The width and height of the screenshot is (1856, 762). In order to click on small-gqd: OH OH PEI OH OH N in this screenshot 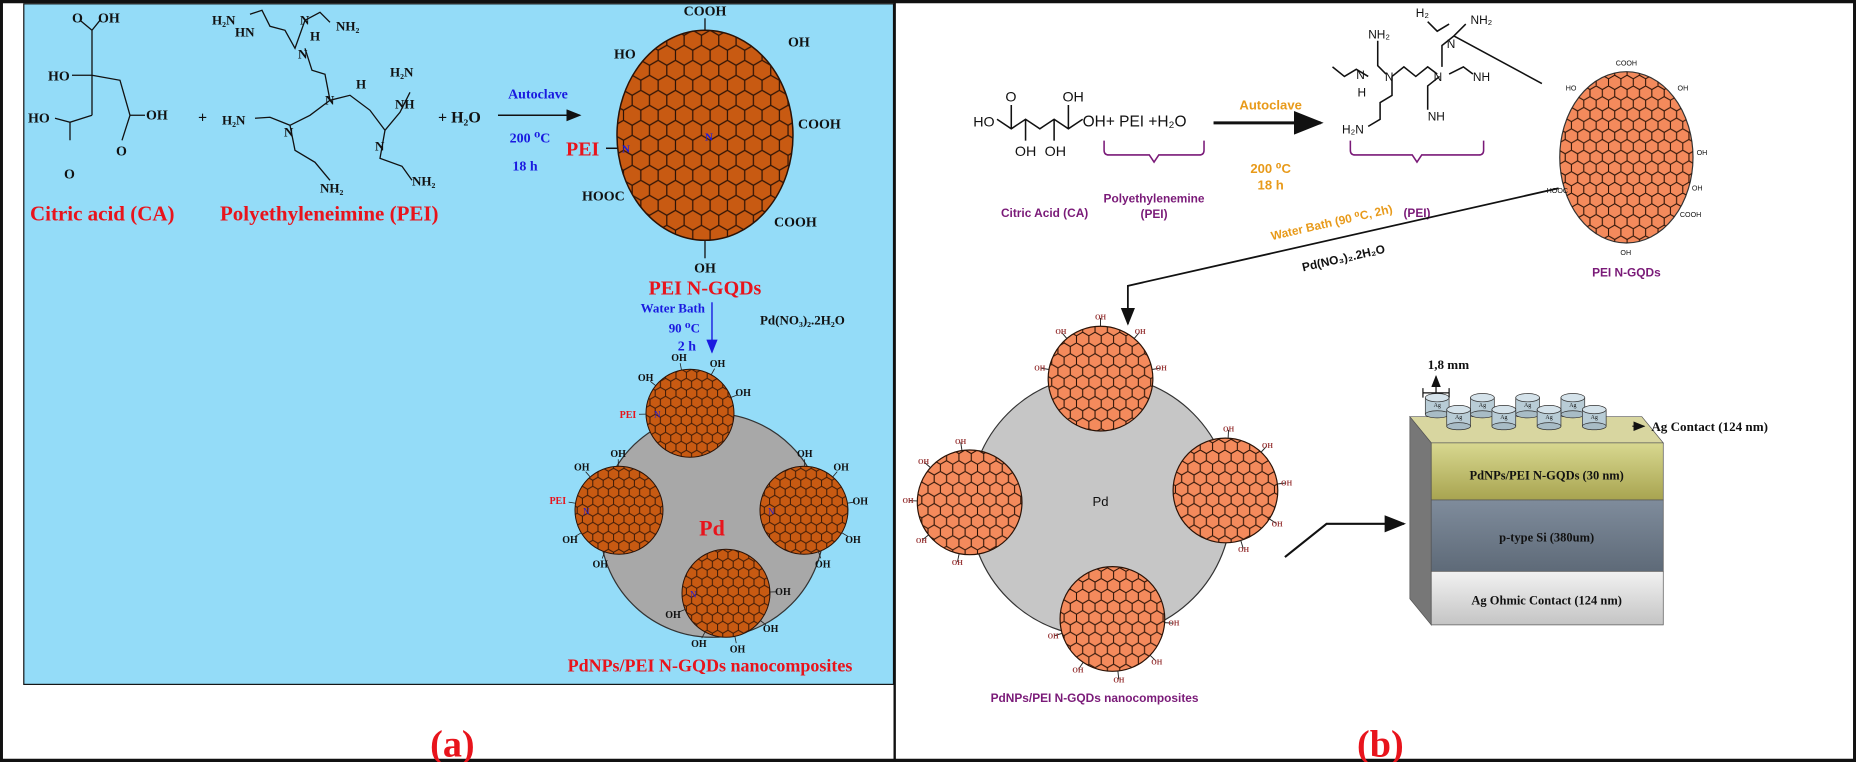, I will do `click(606, 510)`.